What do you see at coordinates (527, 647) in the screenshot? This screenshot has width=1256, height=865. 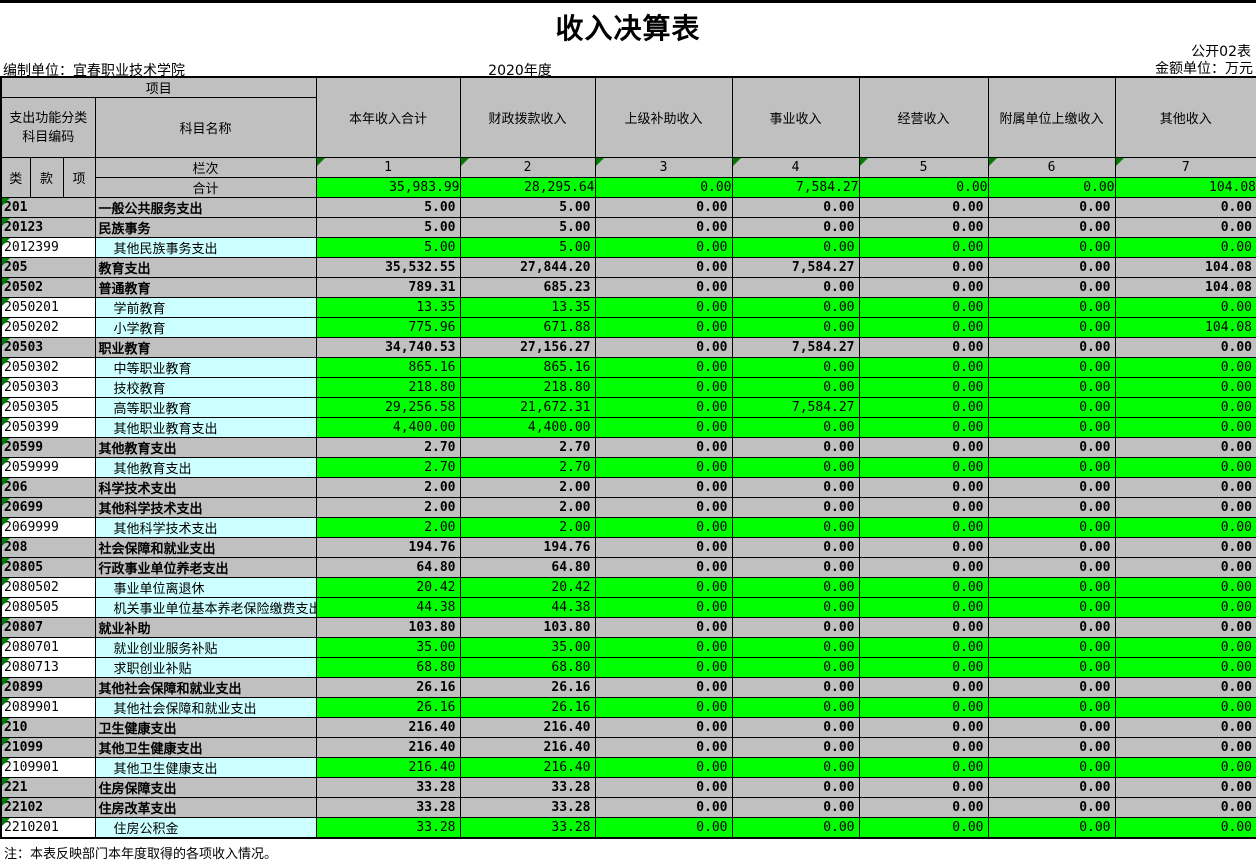 I see `row-value-cell: 35.00` at bounding box center [527, 647].